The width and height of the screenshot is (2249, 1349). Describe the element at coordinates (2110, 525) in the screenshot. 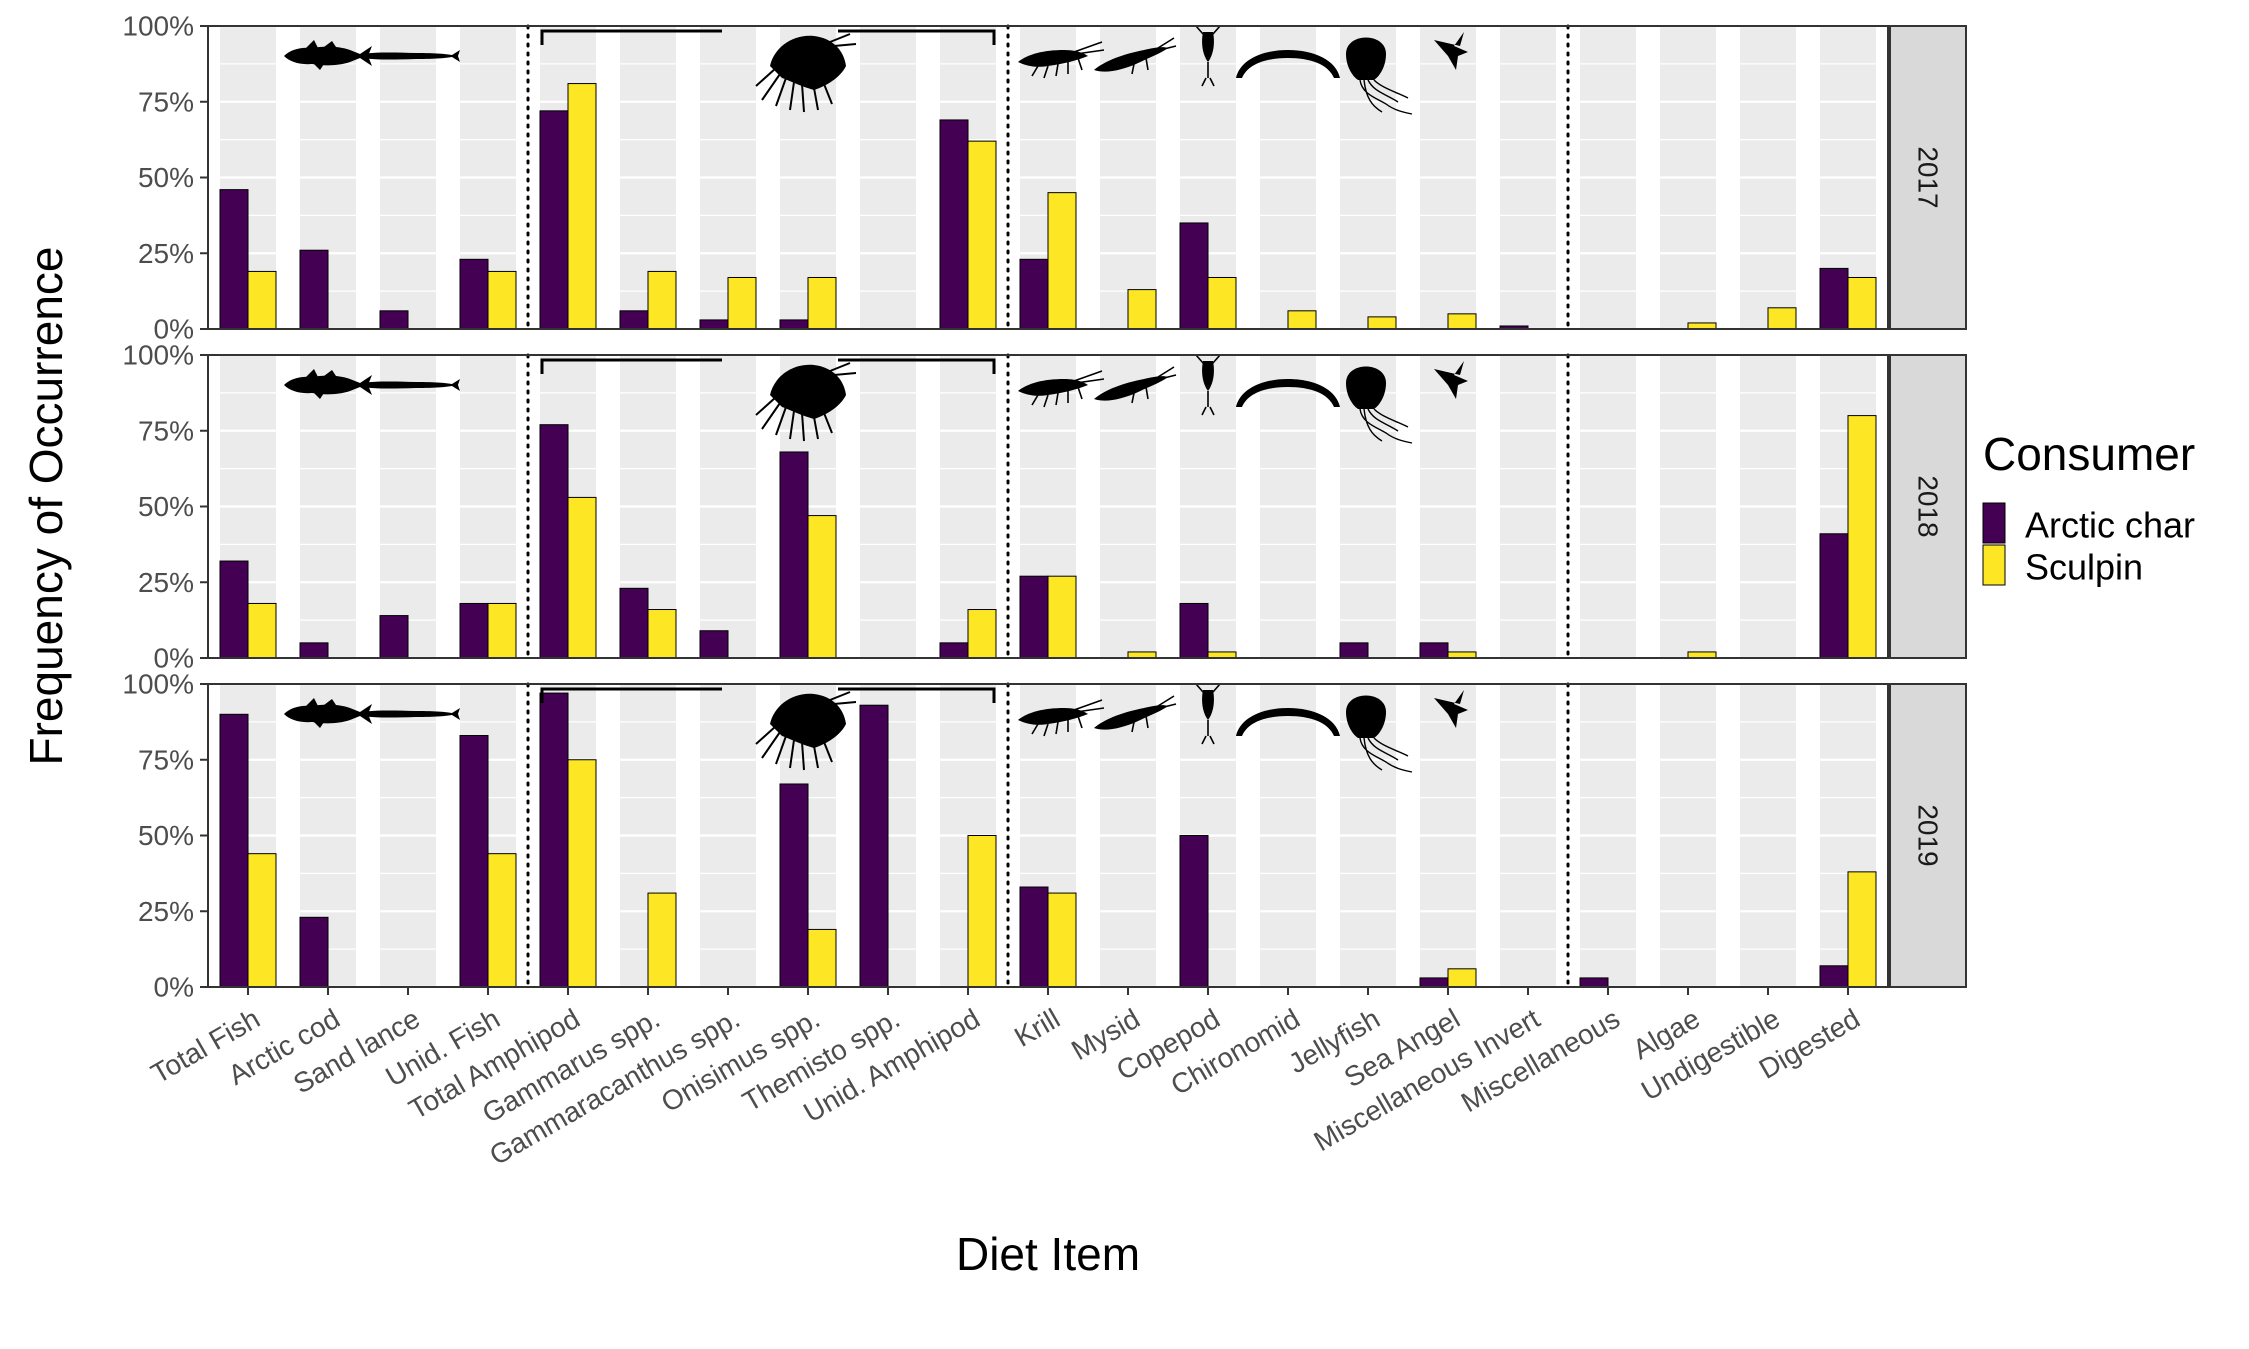

I see `legend-label: Arctic char` at that location.